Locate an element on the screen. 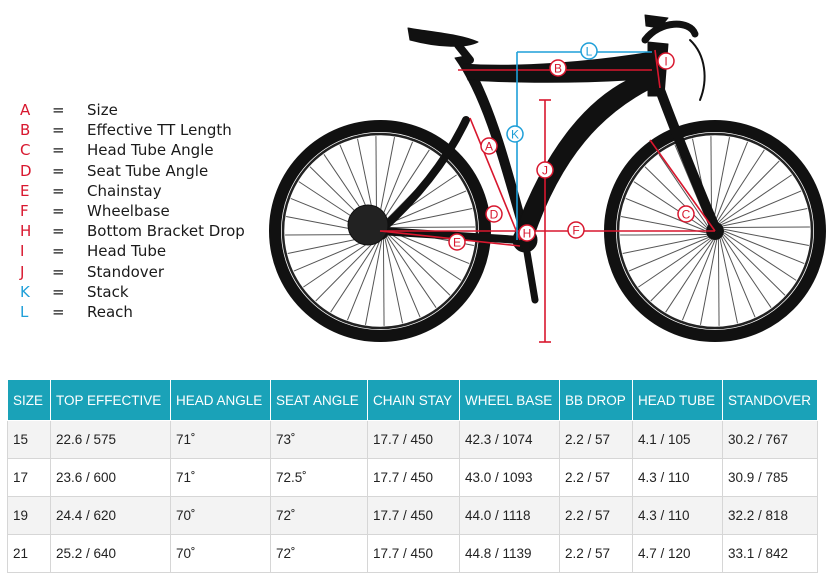  table-cell: 72˚ is located at coordinates (319, 515).